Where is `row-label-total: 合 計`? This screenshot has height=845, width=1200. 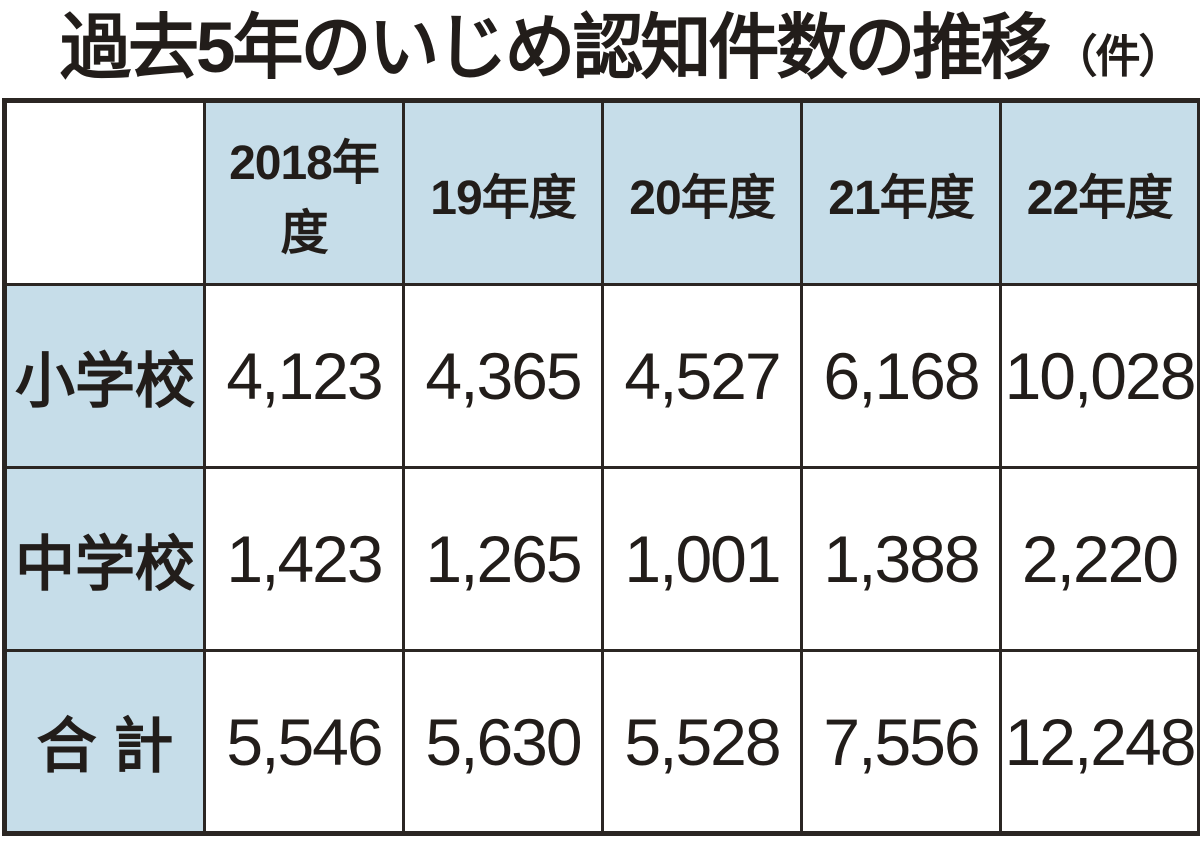 row-label-total: 合 計 is located at coordinates (104, 742).